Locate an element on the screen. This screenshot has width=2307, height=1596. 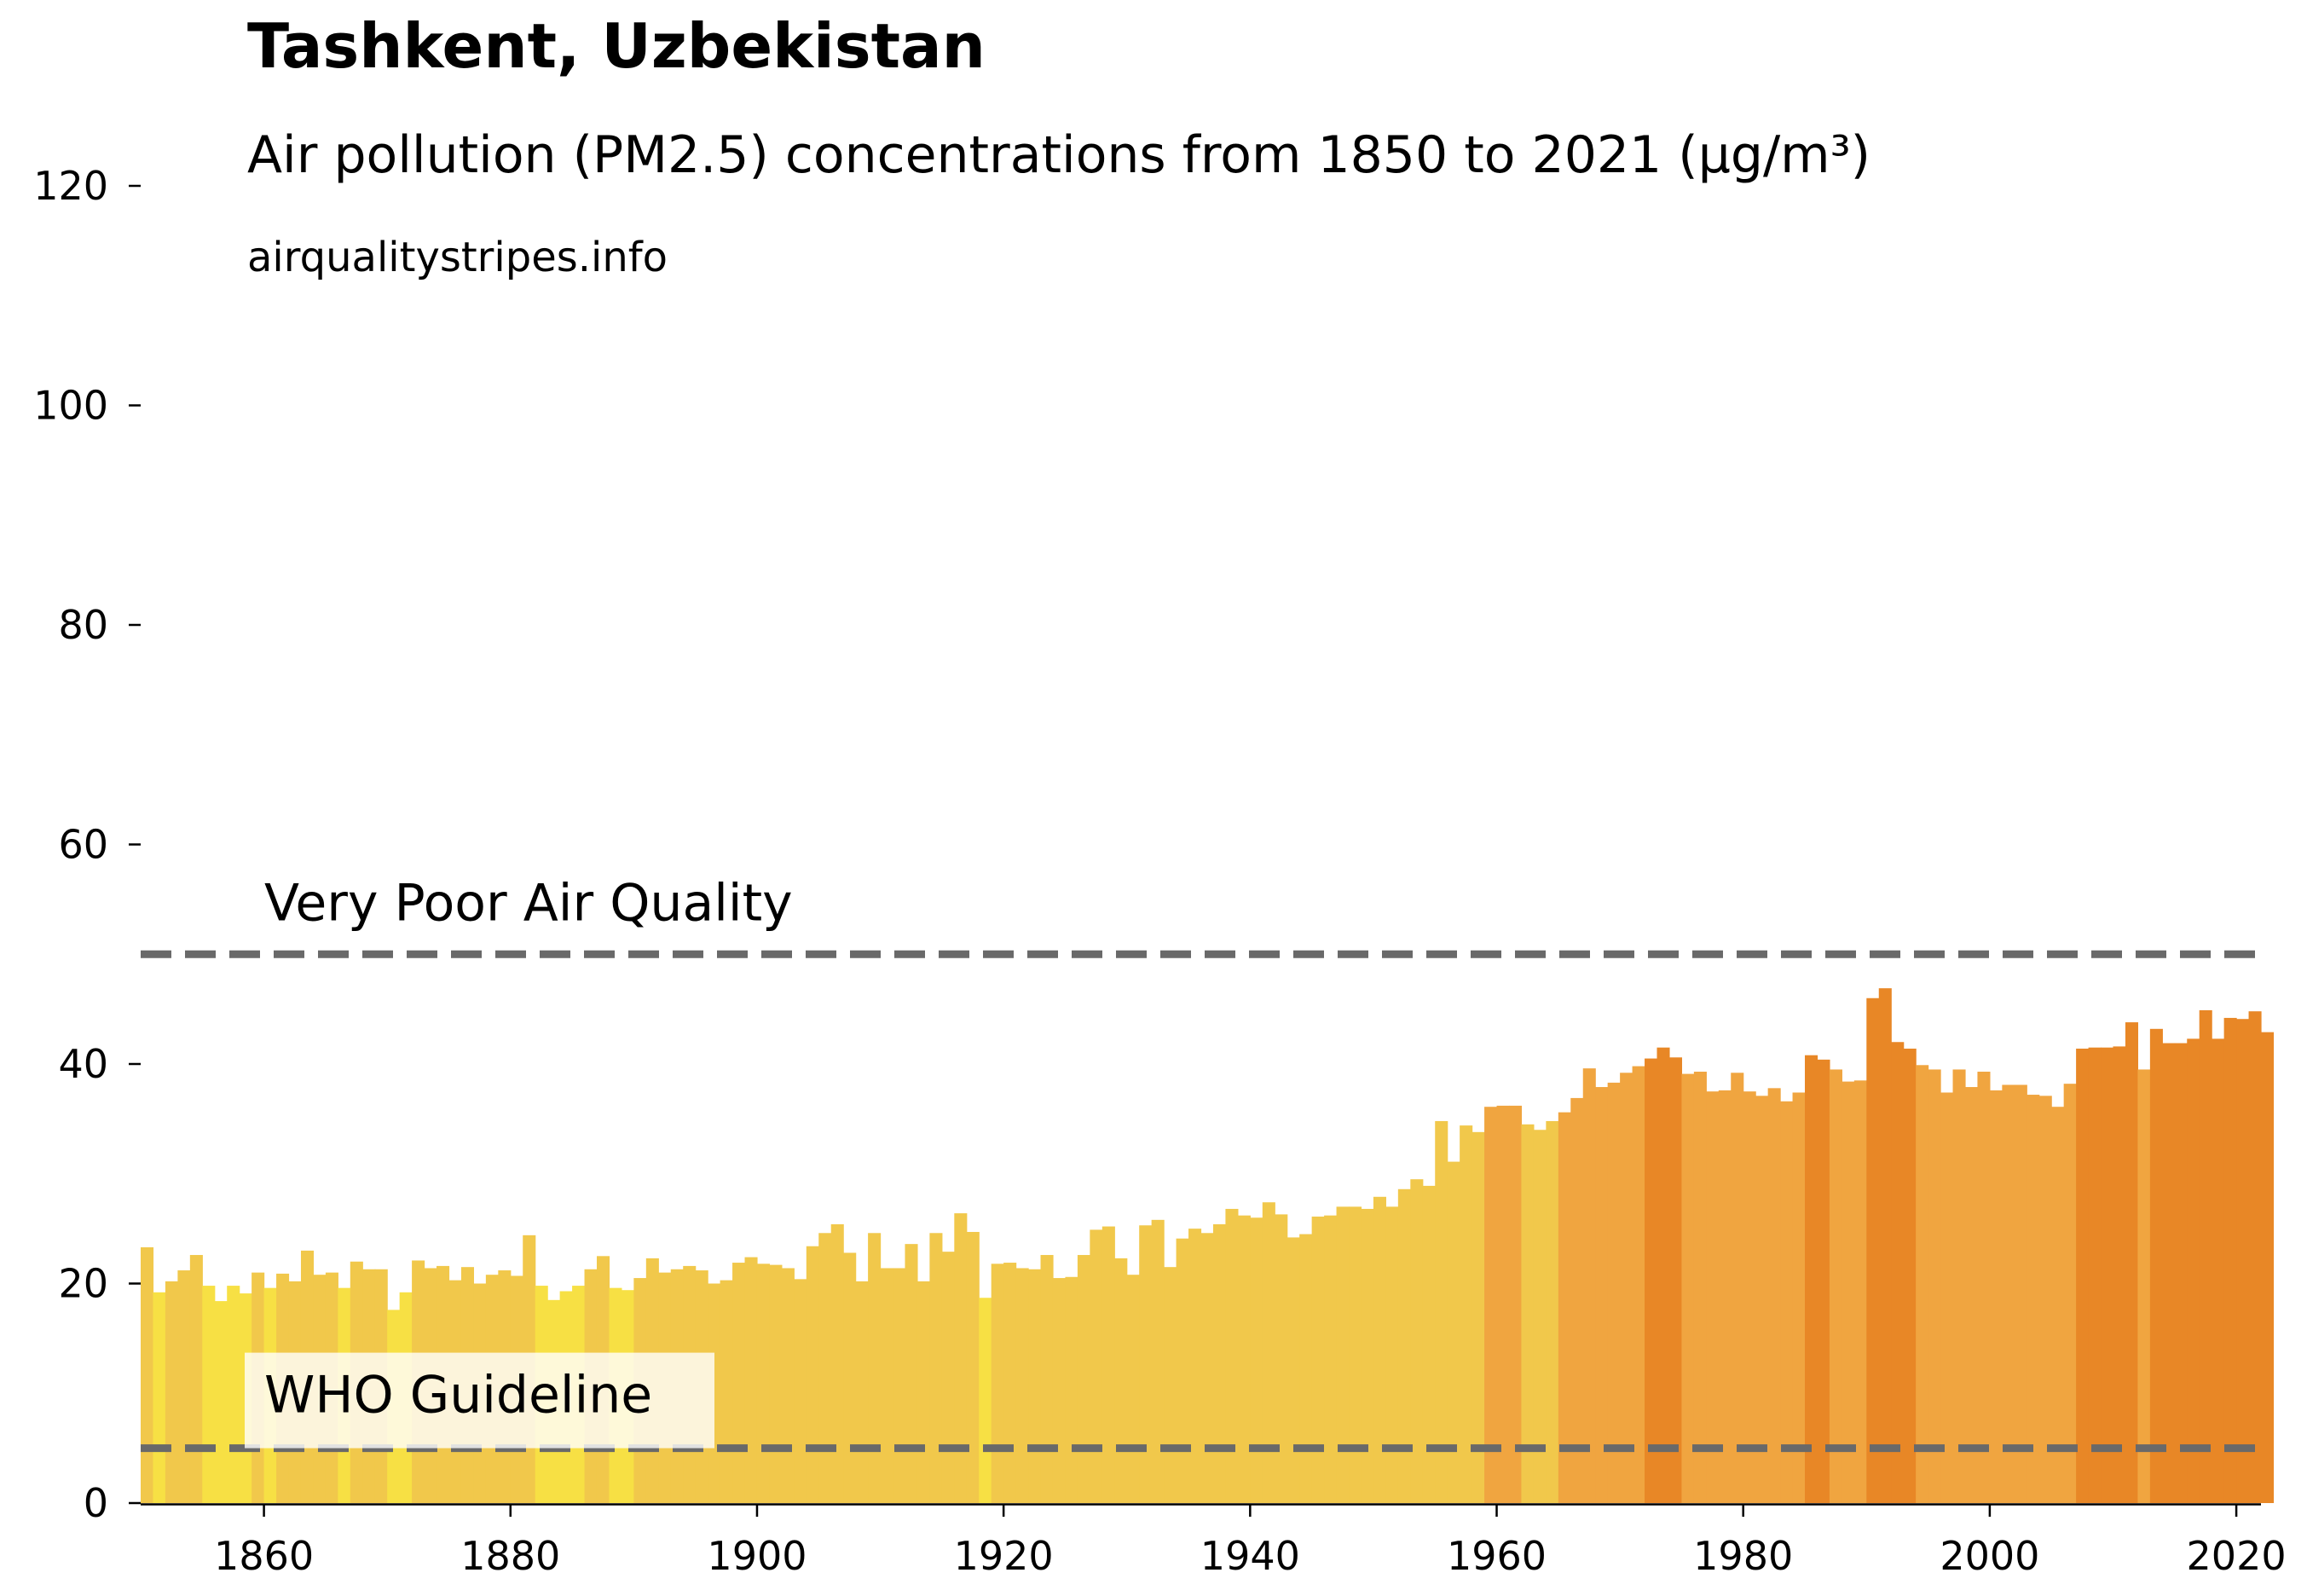
bar-1901 is located at coordinates (776, 1383).